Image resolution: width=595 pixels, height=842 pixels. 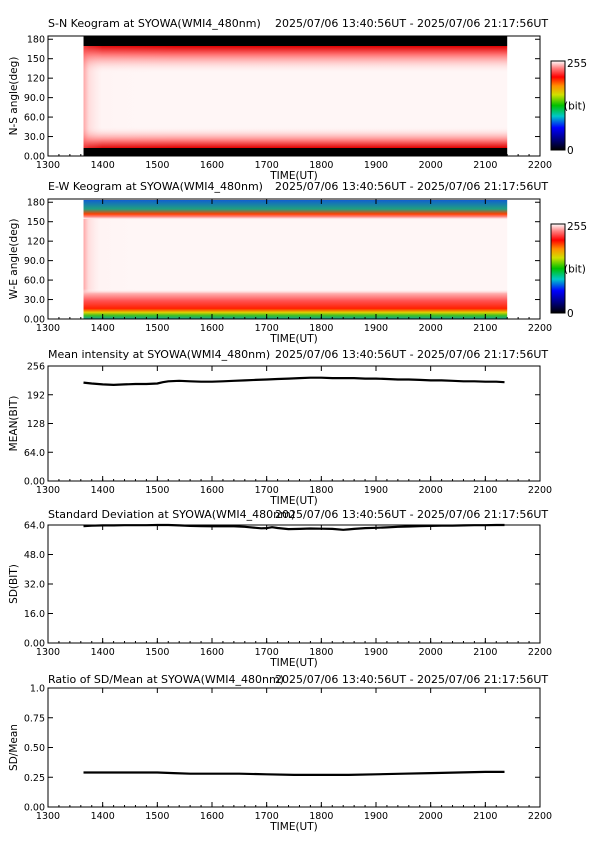 I want to click on y-tick-label: 128, so click(x=36, y=424).